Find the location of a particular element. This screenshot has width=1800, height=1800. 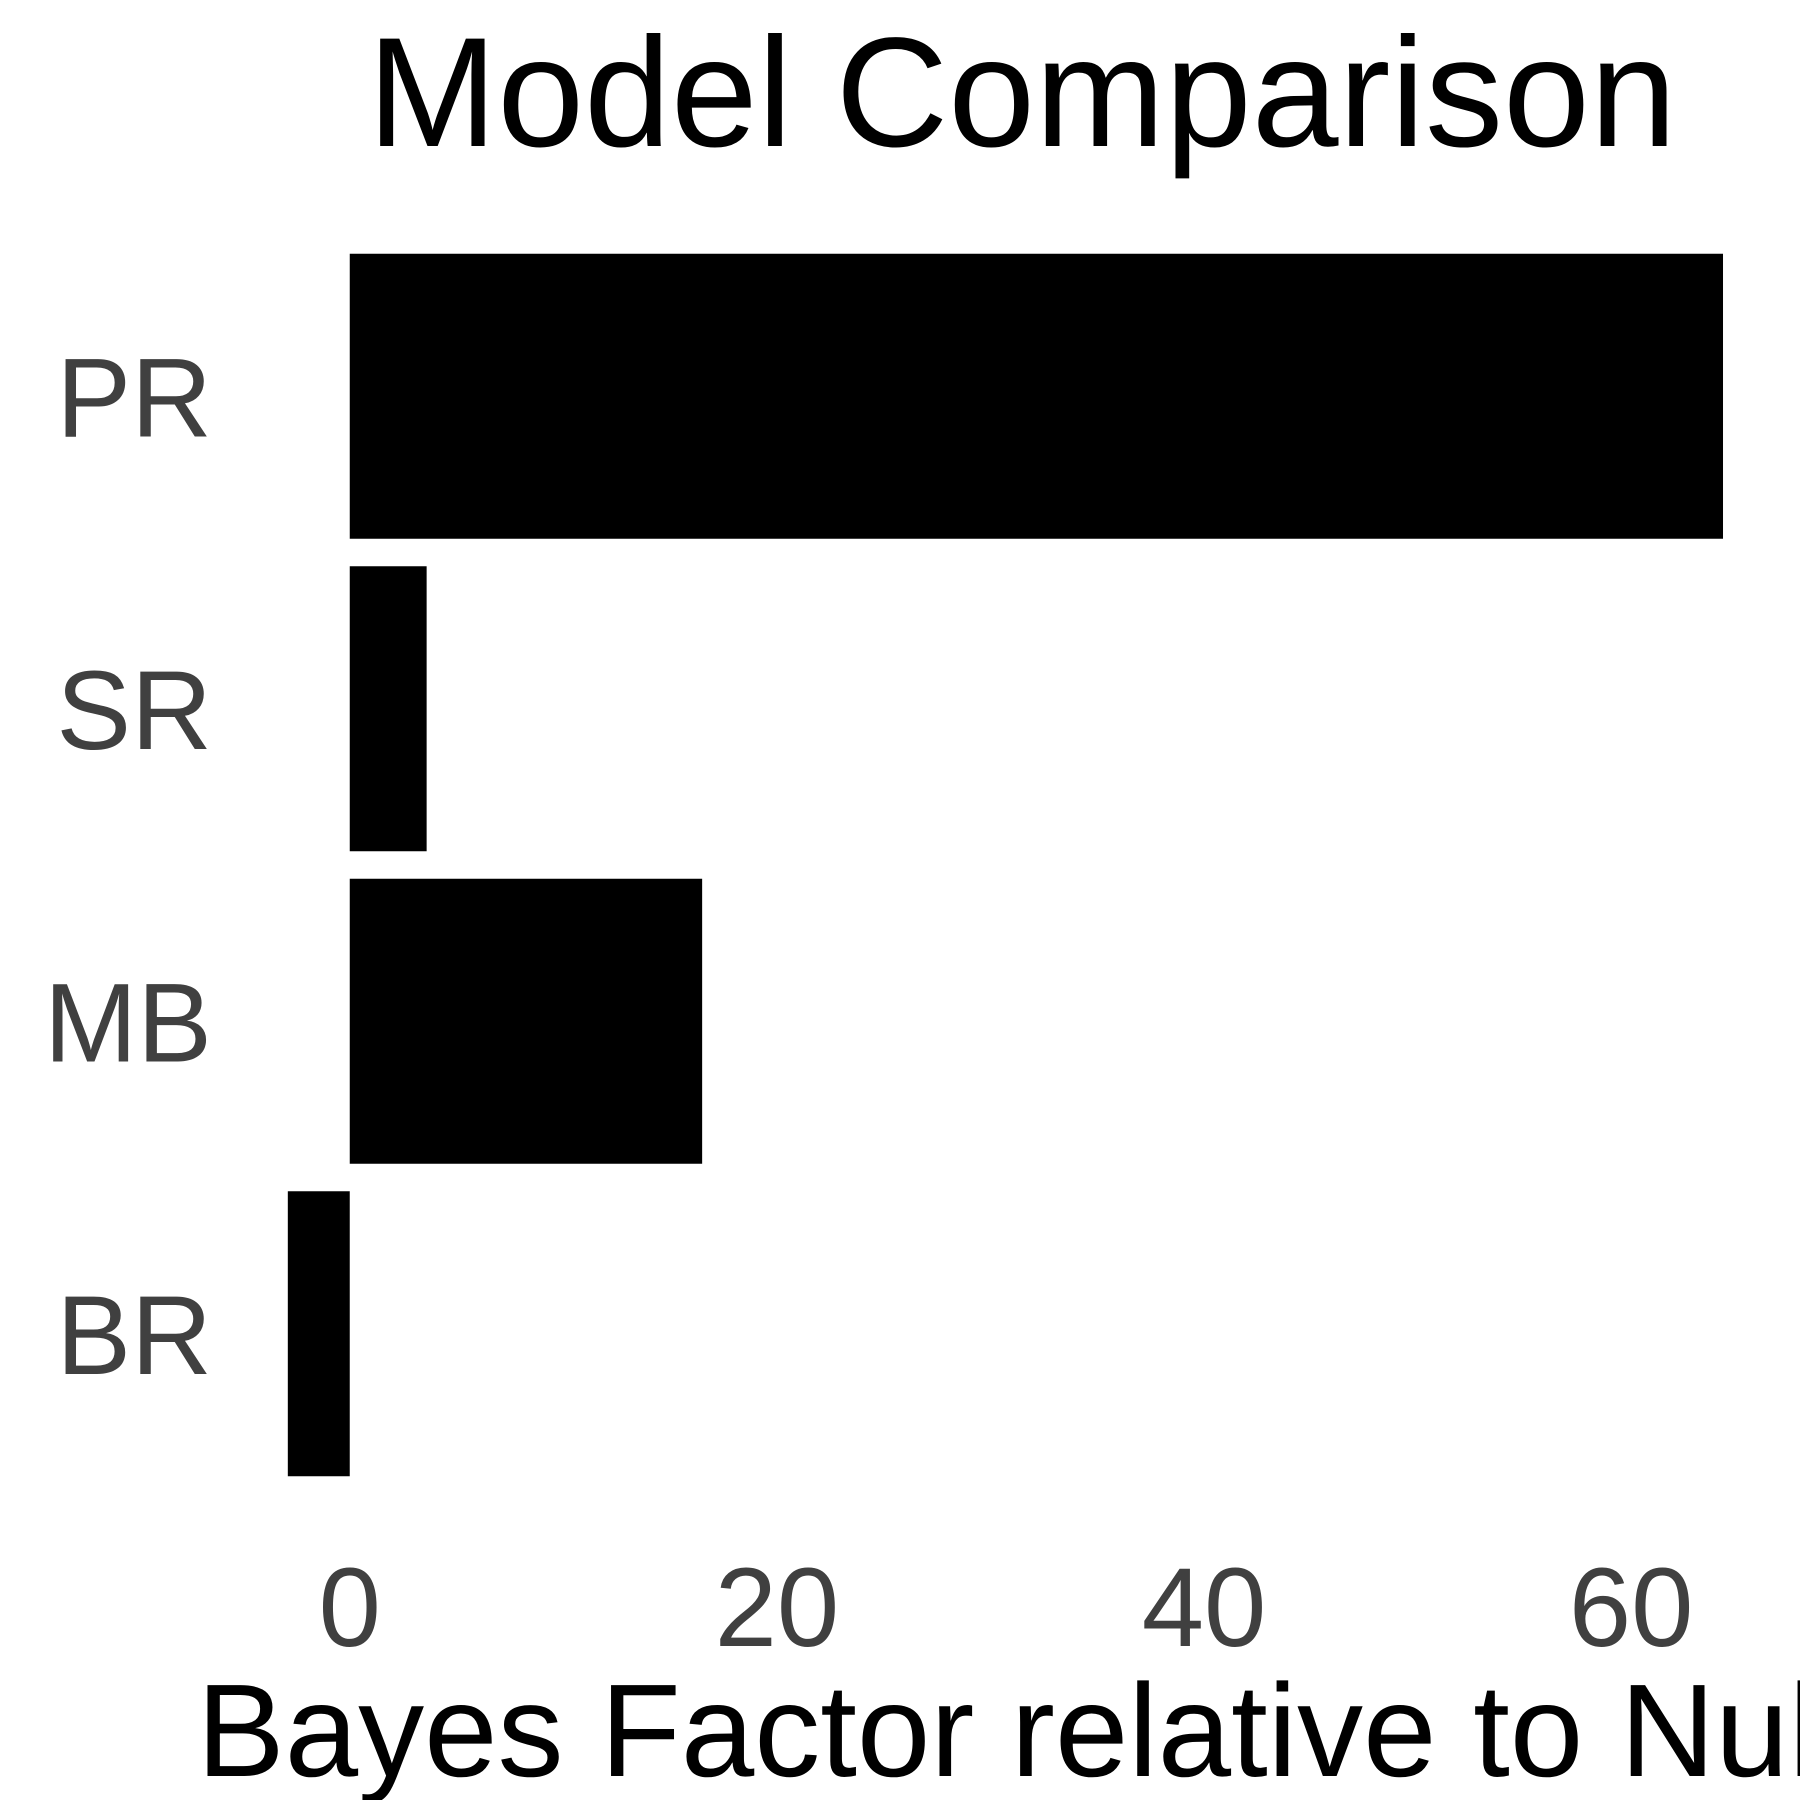

bar-pr is located at coordinates (1036, 396).